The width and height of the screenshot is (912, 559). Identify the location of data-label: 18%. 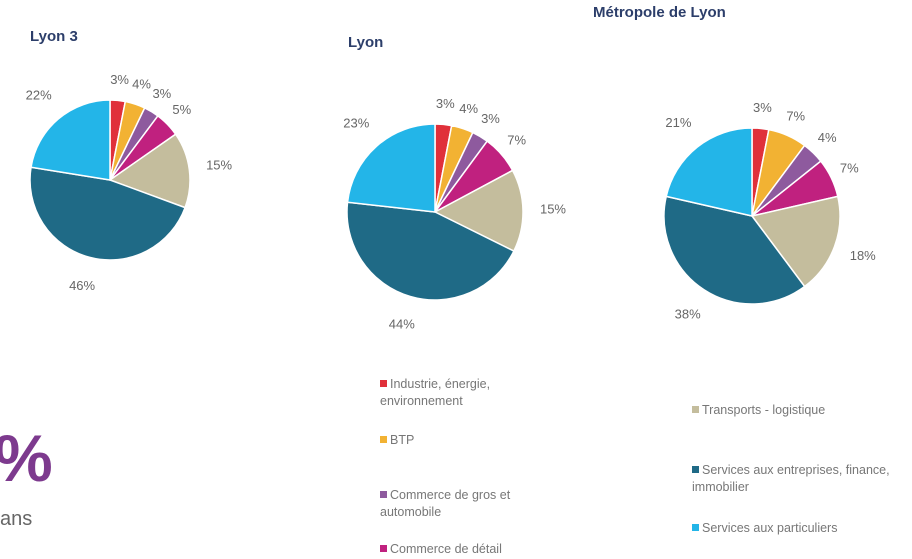
(863, 255).